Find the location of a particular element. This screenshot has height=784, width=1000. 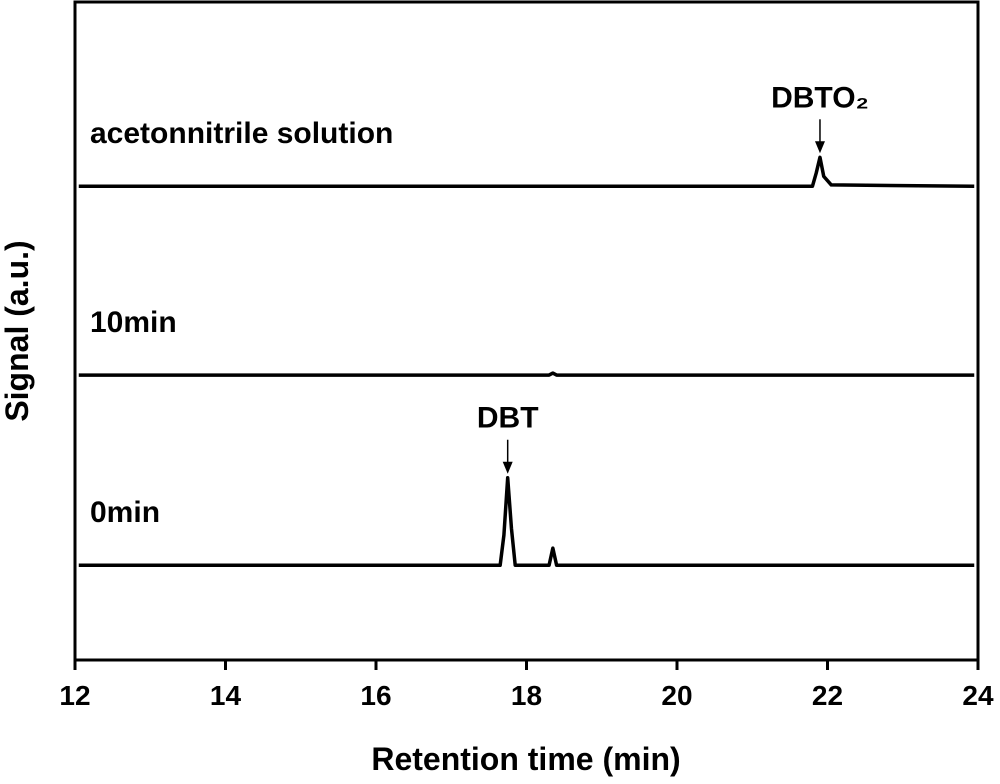

x-tick-label: 22 is located at coordinates (827, 695).